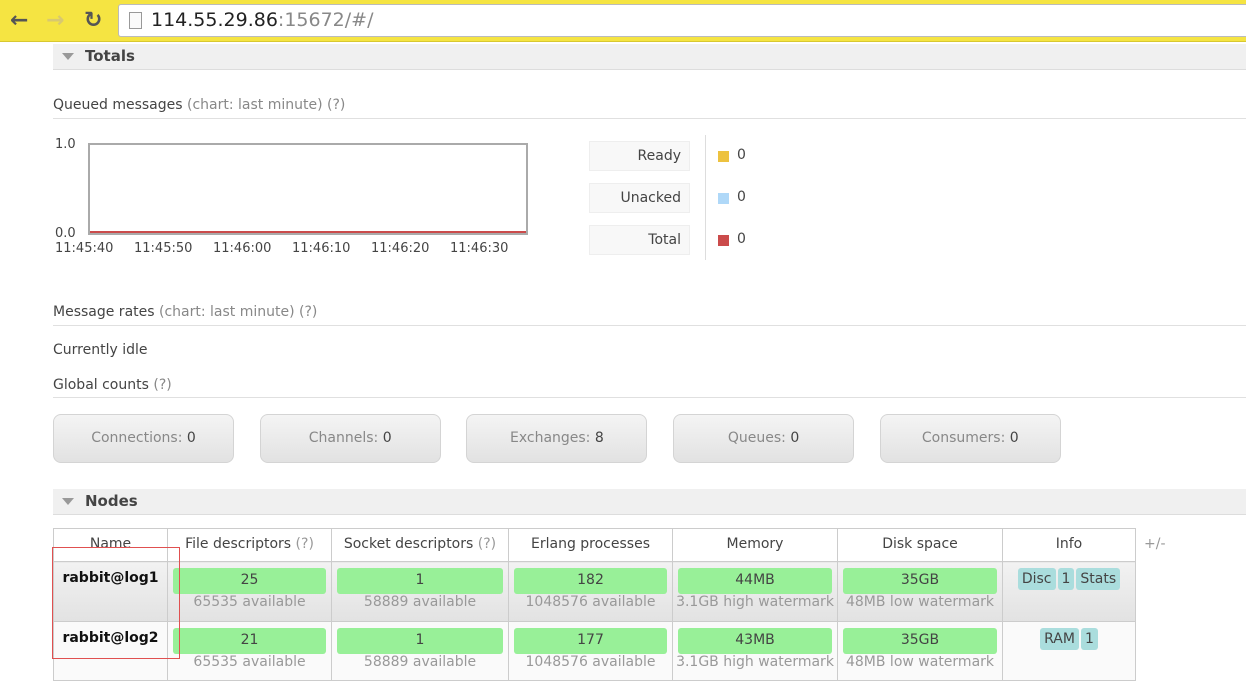 Image resolution: width=1246 pixels, height=694 pixels. I want to click on y-tick-label: 1.0, so click(65, 144).